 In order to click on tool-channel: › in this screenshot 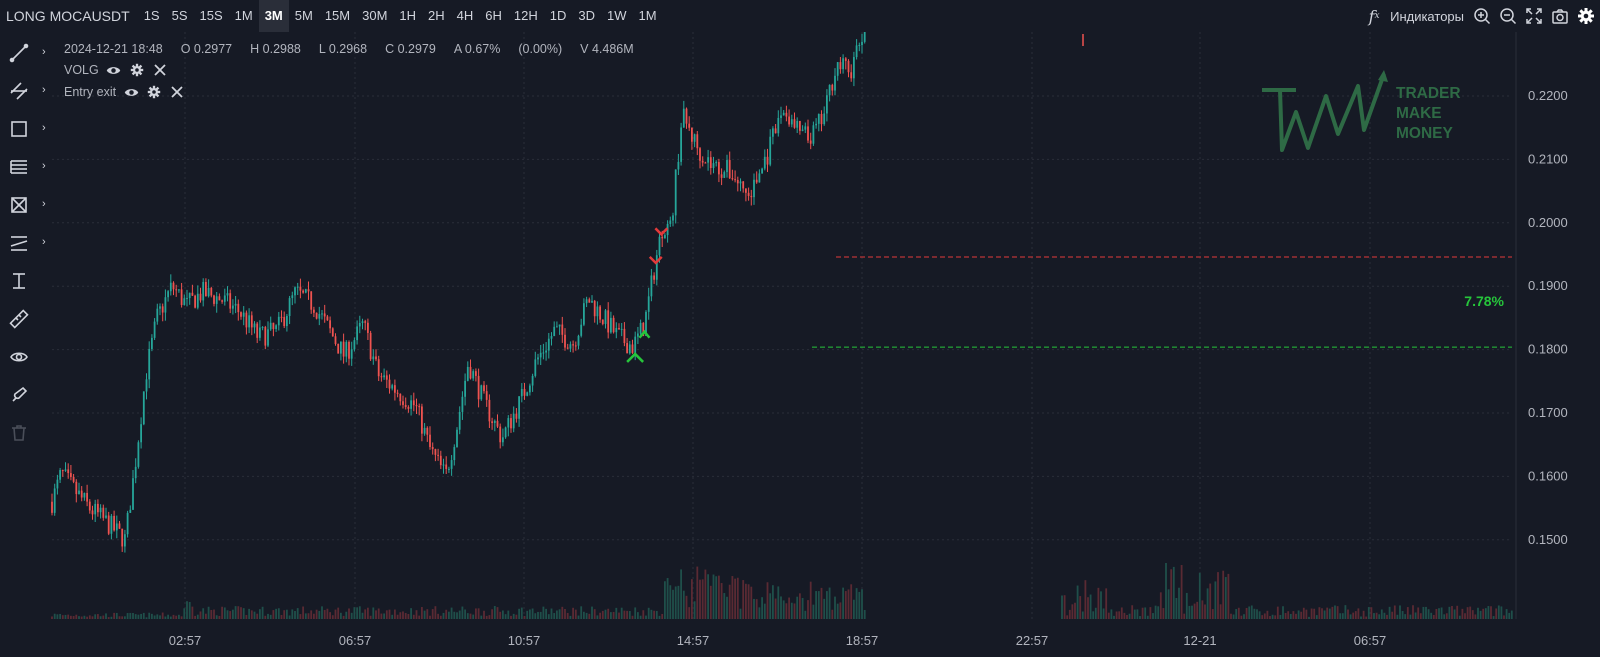, I will do `click(26, 243)`.